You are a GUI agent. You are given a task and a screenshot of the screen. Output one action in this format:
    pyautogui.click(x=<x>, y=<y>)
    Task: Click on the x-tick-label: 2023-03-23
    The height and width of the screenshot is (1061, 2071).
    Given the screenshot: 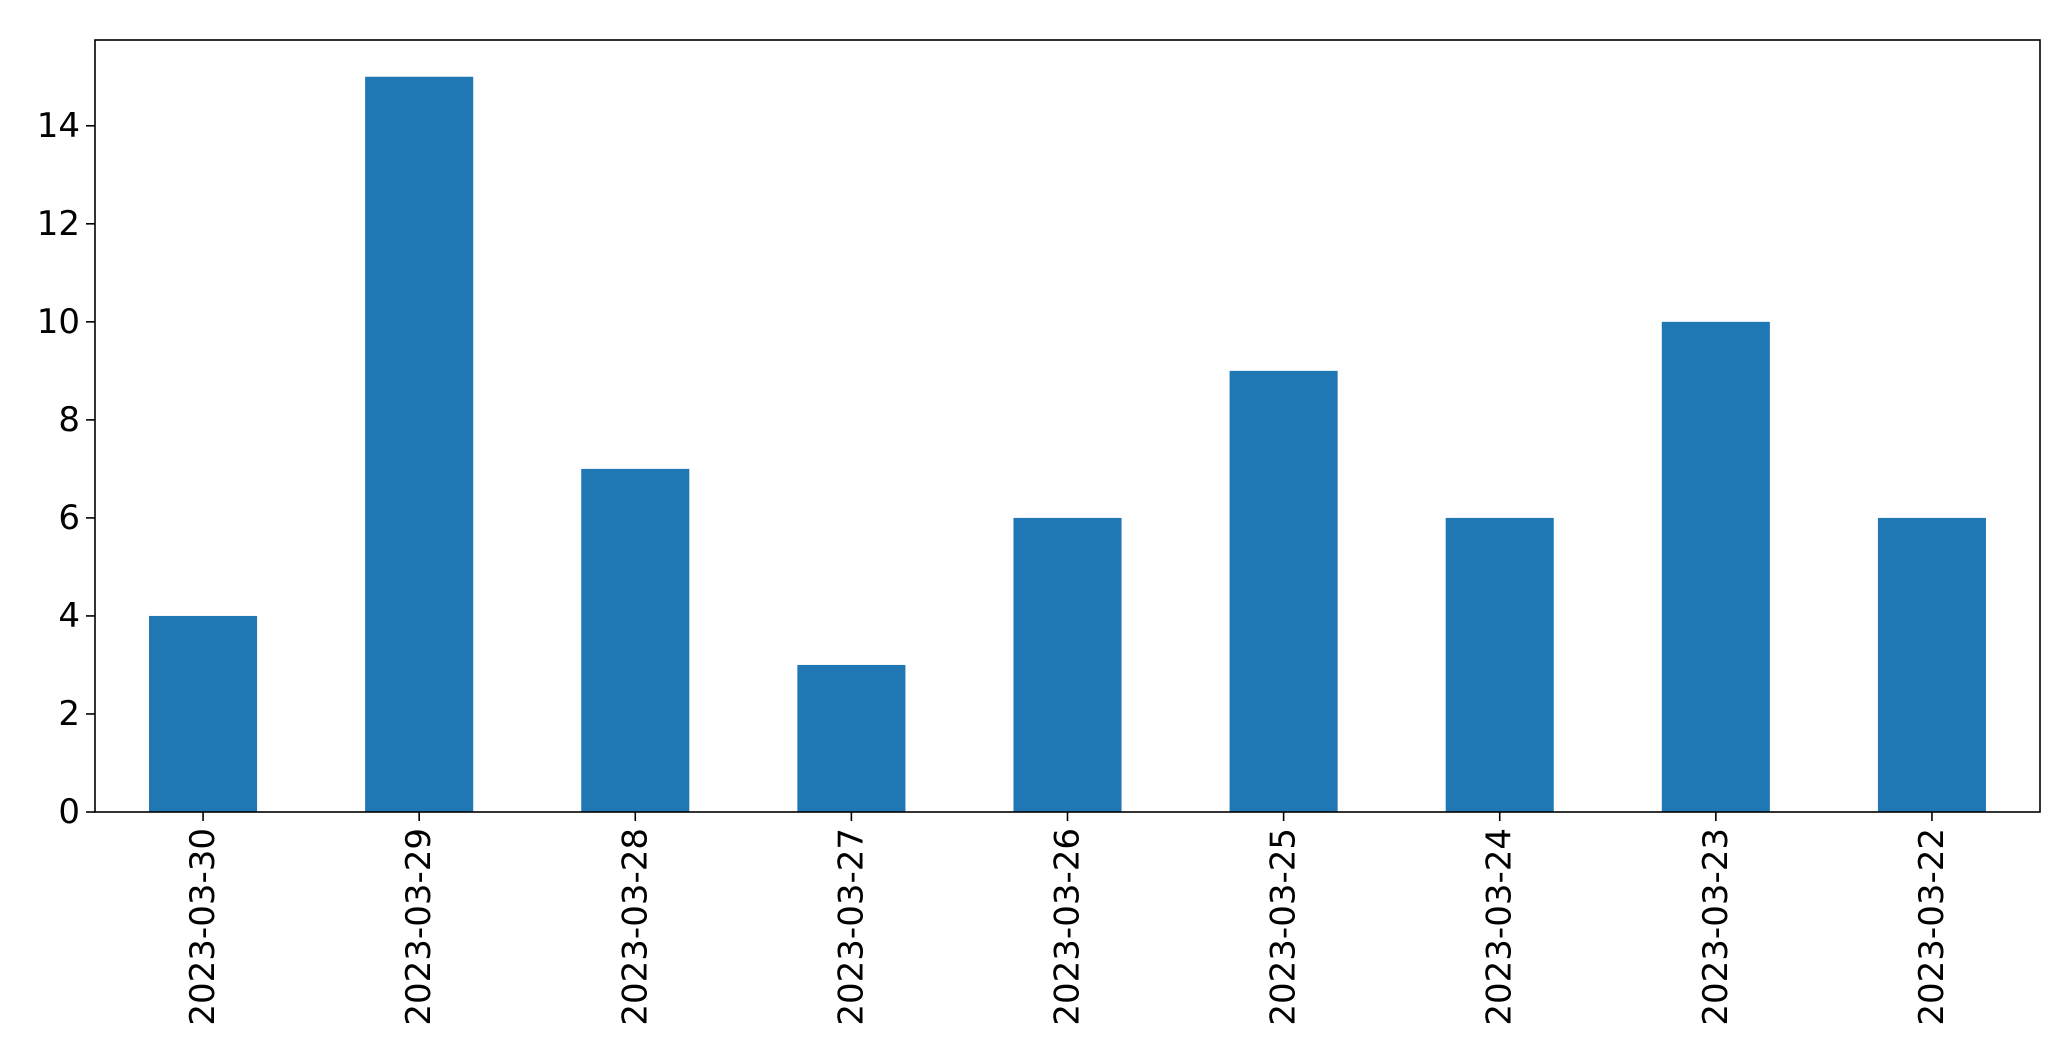 What is the action you would take?
    pyautogui.click(x=1716, y=927)
    